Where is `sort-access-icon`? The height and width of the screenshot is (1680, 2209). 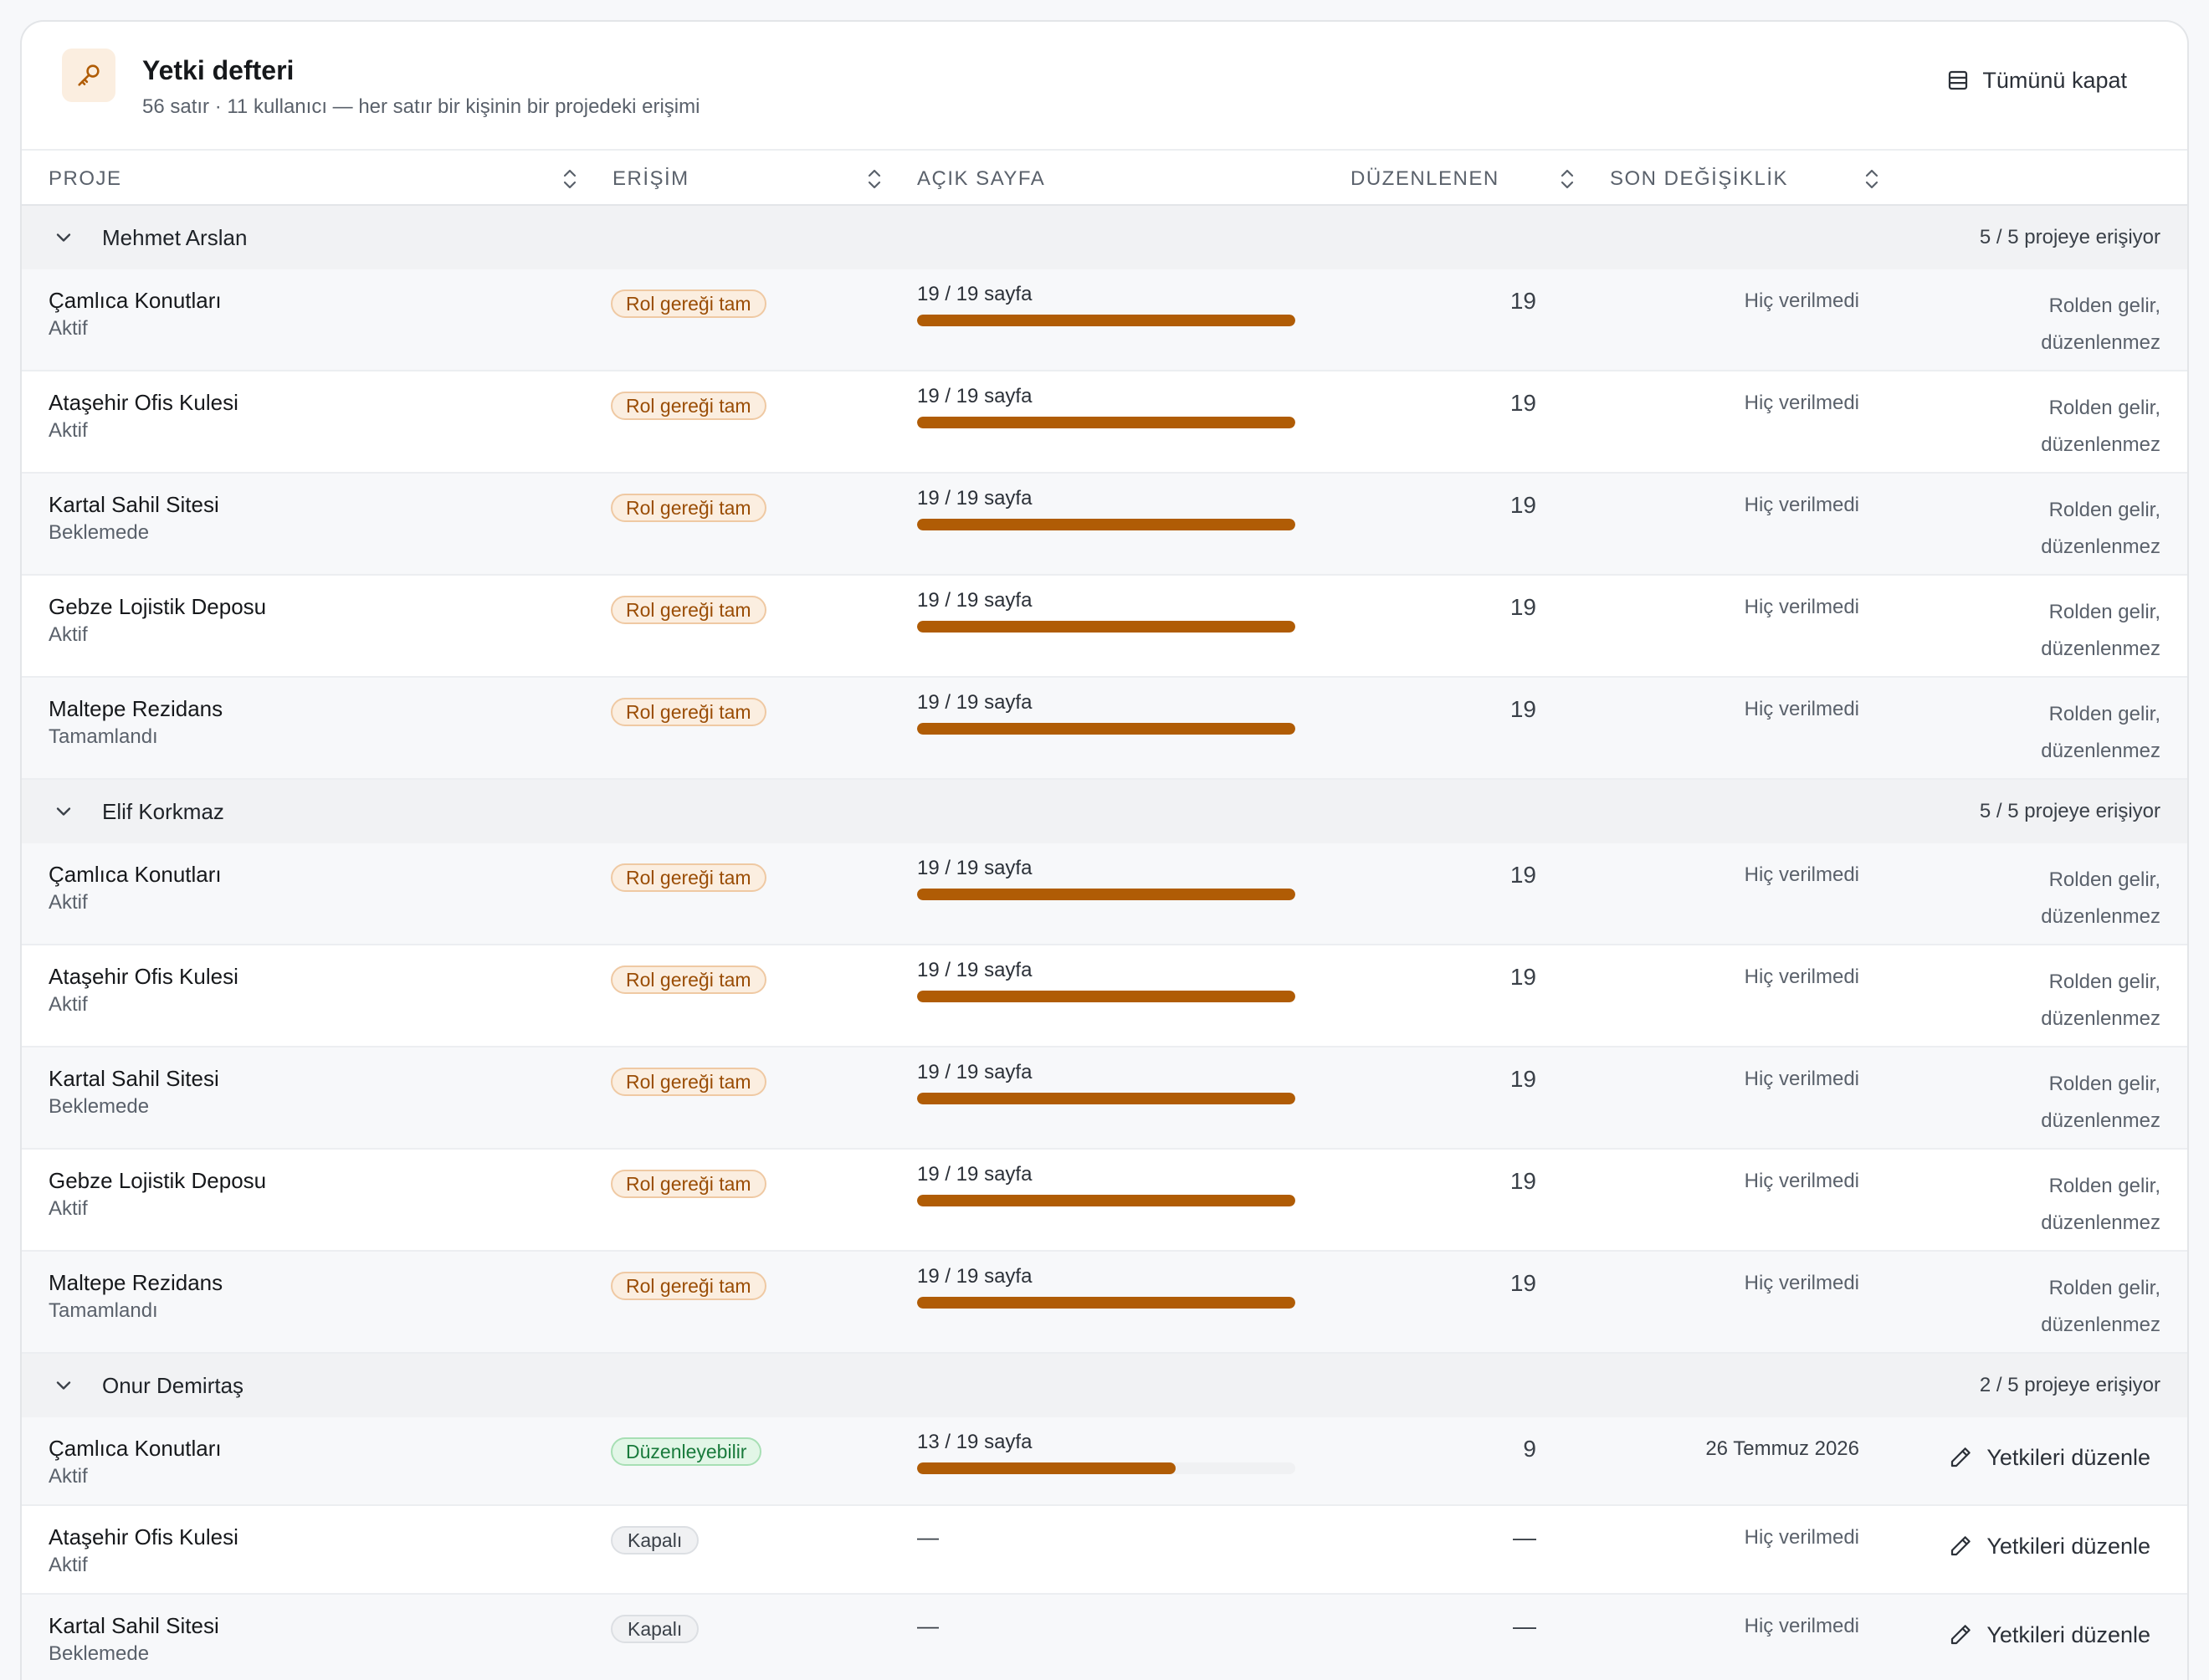 sort-access-icon is located at coordinates (874, 179).